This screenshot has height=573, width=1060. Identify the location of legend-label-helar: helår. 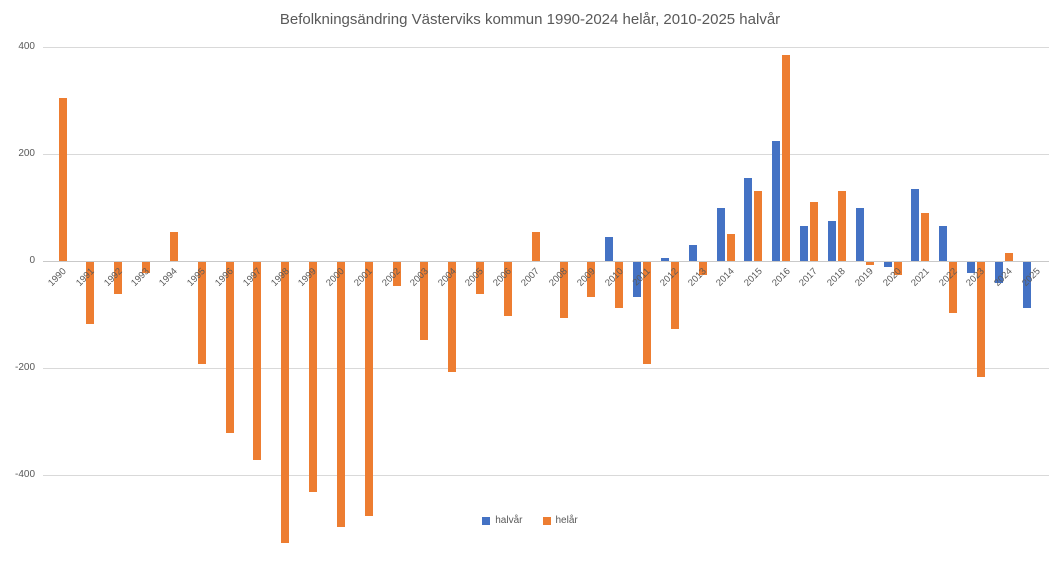
(566, 520).